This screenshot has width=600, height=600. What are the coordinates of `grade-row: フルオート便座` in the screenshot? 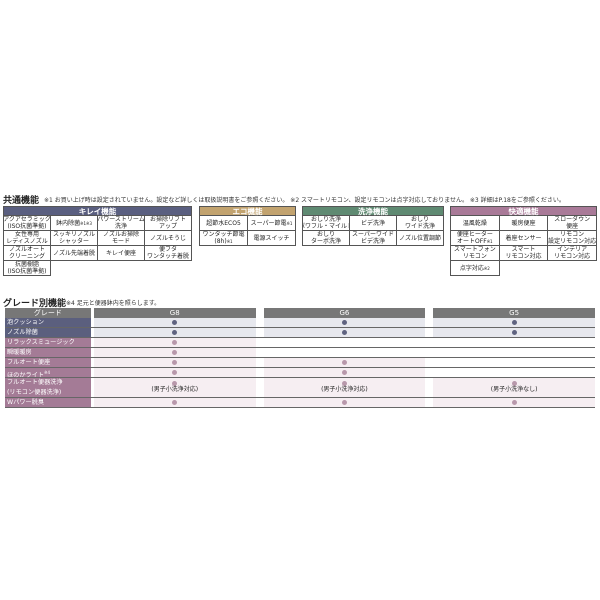 It's located at (300, 363).